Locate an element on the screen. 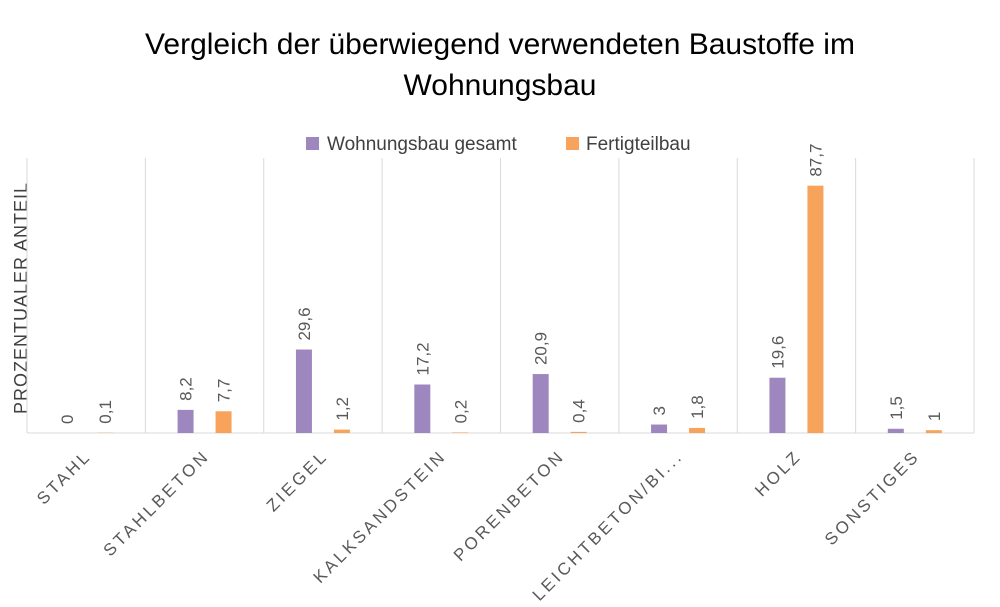 Image resolution: width=1000 pixels, height=607 pixels. bar-wohnungsbau-gesamt-ziegel is located at coordinates (303, 391).